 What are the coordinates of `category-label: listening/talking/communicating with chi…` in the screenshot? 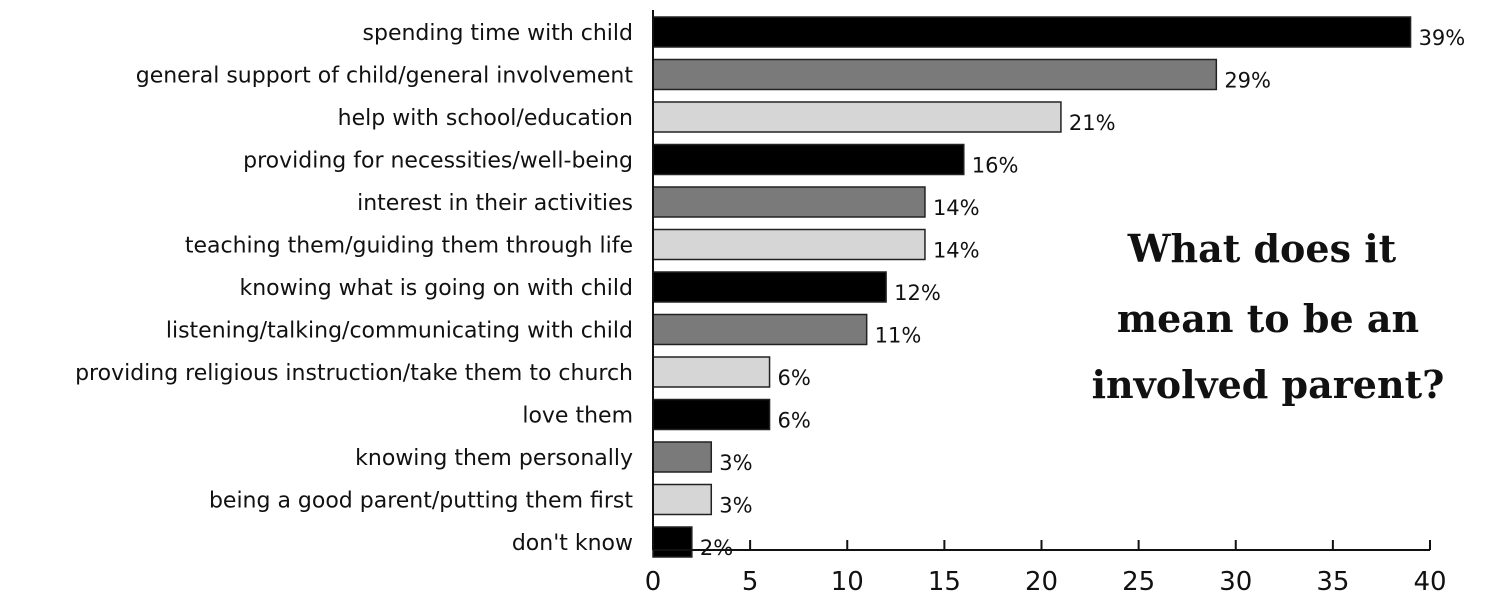 It's located at (399, 331).